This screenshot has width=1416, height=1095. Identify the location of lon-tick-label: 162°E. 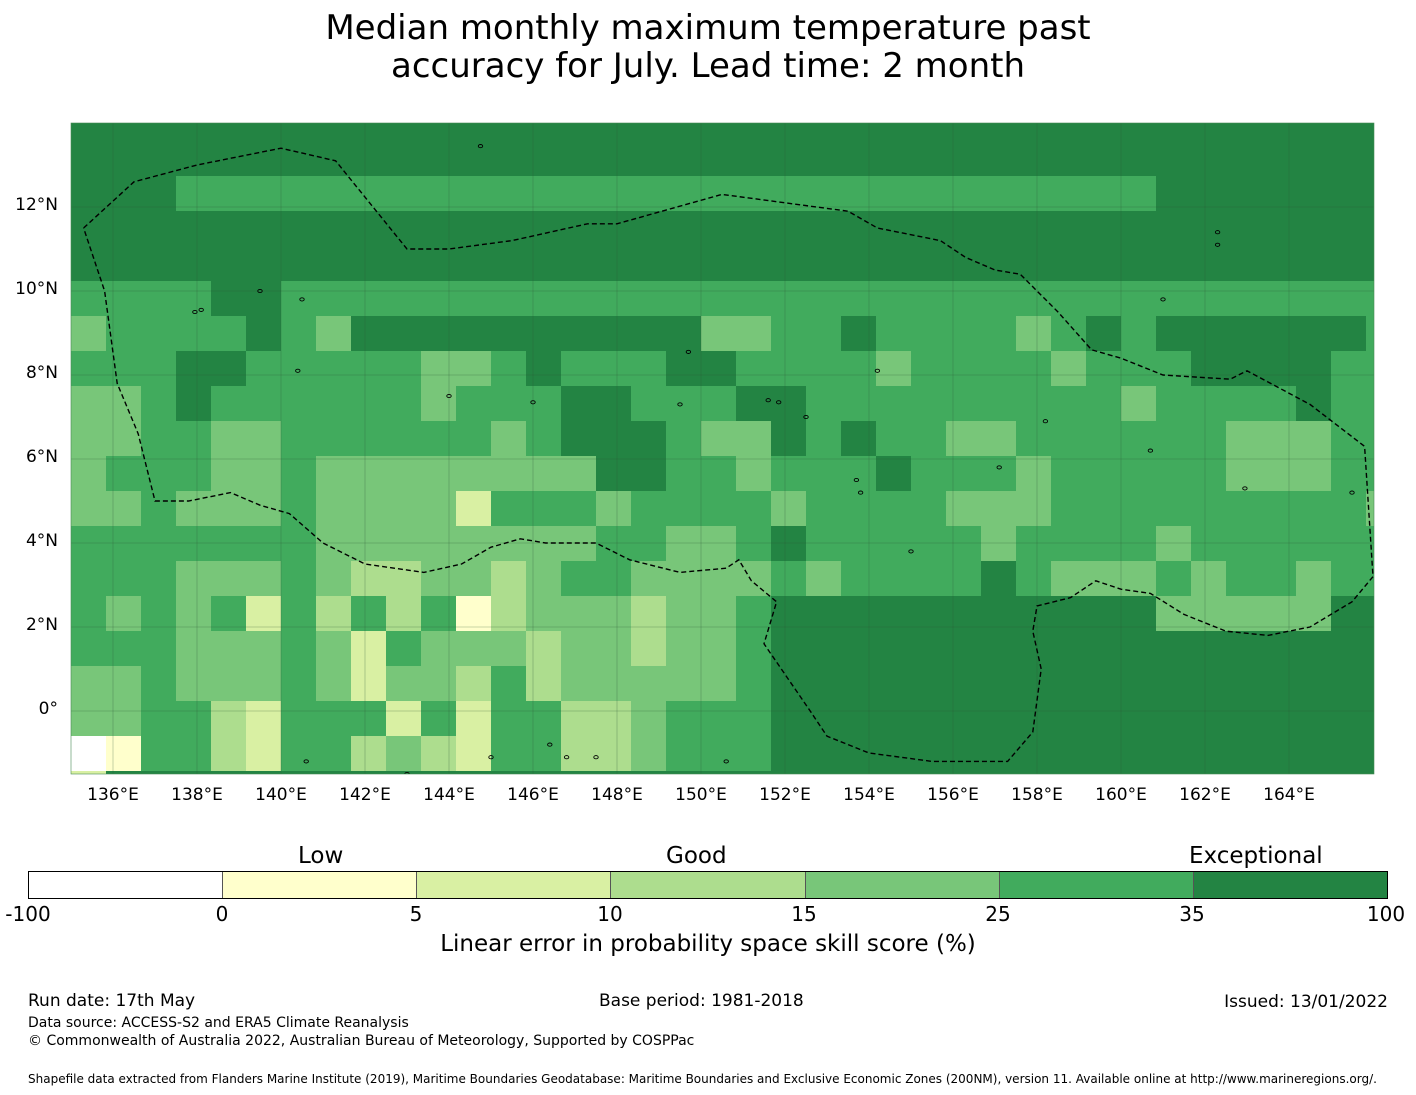
(1205, 795).